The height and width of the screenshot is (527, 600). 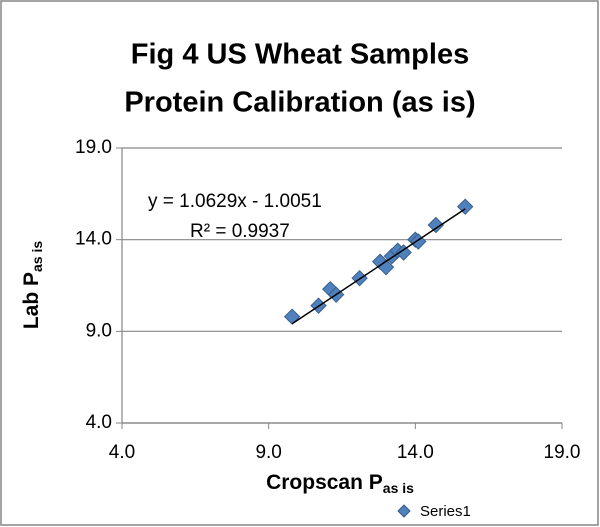 I want to click on x-tick-label: 4.0, so click(x=122, y=452).